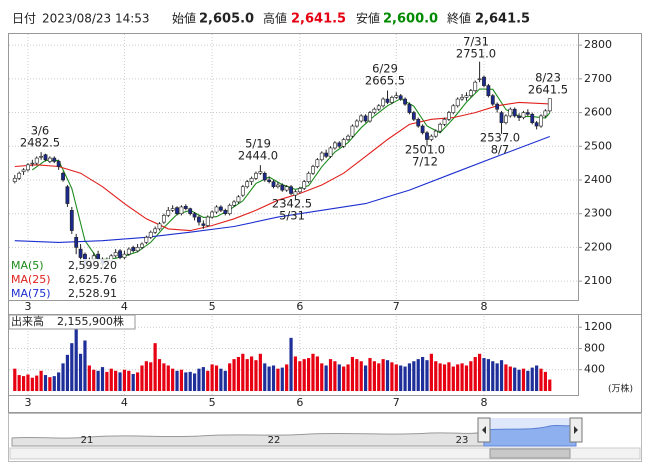 The image size is (653, 470). Describe the element at coordinates (248, 439) in the screenshot. I see `navigator-area` at that location.